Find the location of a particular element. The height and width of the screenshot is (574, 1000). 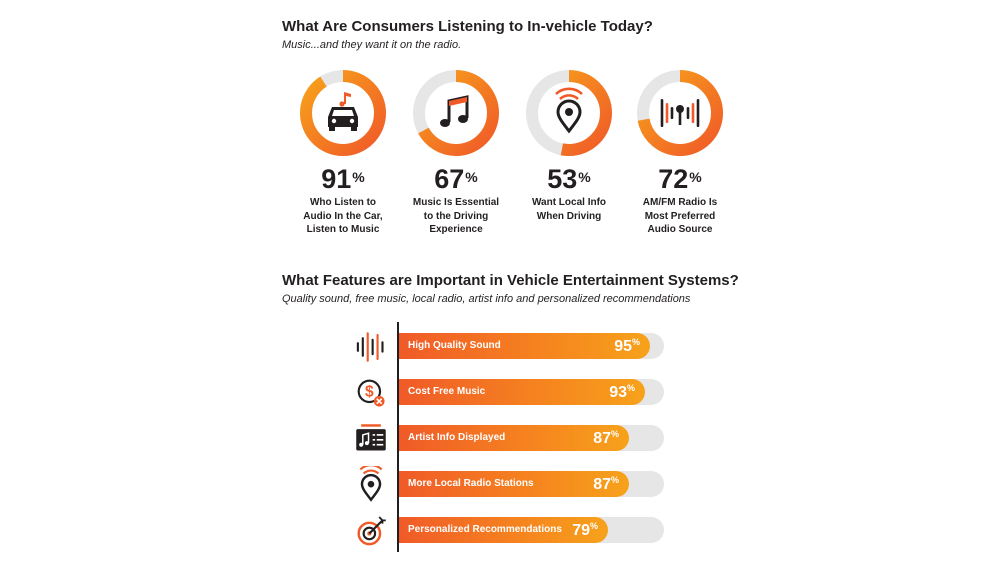

bar-value-number: 95 is located at coordinates (623, 346).